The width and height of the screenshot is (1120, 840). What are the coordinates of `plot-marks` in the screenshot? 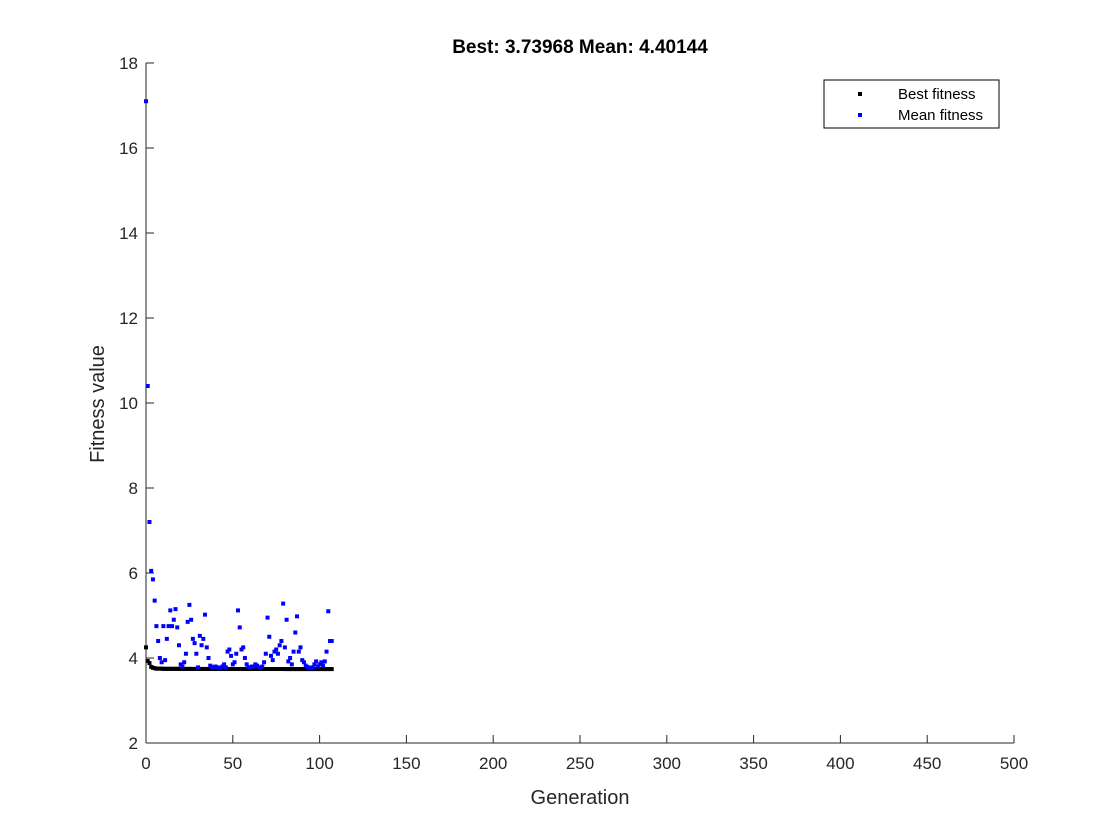 It's located at (239, 385).